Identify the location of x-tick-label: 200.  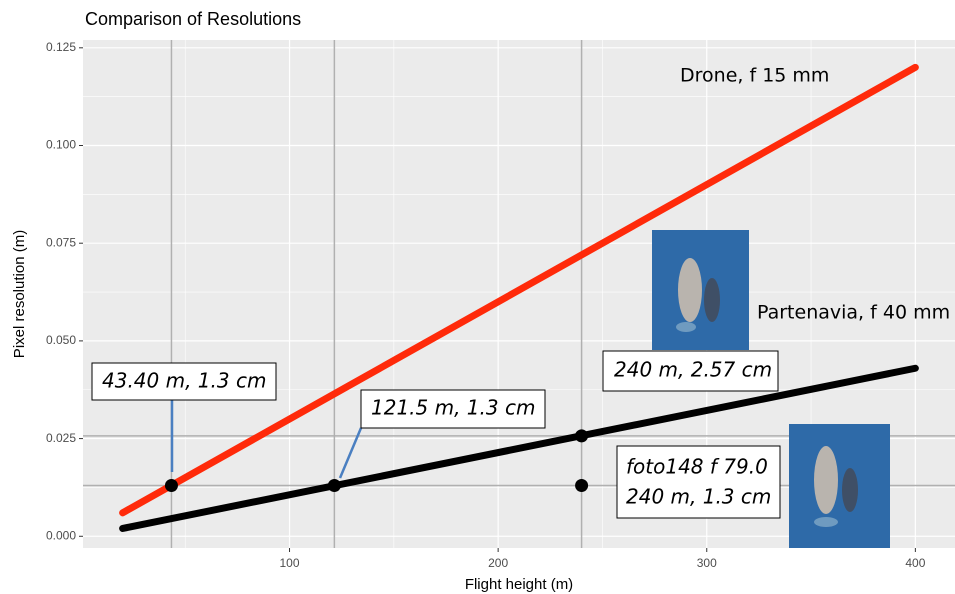
(498, 563).